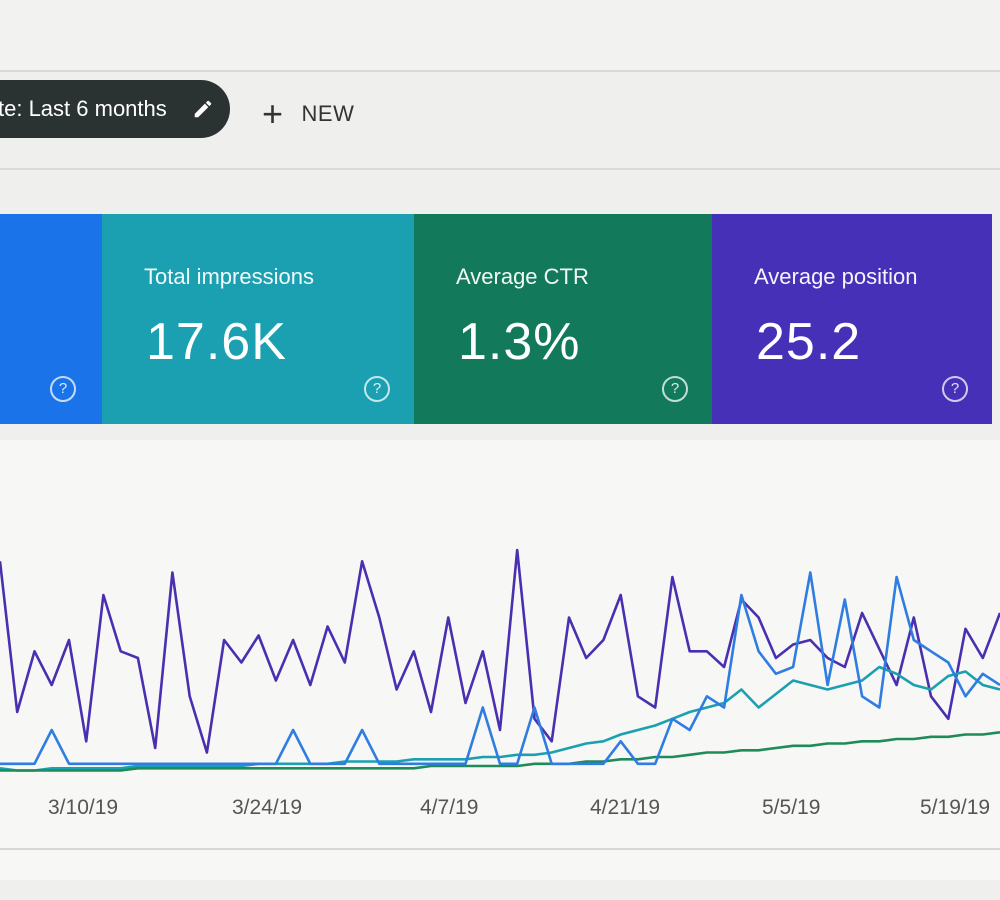 Image resolution: width=1000 pixels, height=900 pixels. Describe the element at coordinates (449, 807) in the screenshot. I see `x-tick-label: 4/7/19` at that location.